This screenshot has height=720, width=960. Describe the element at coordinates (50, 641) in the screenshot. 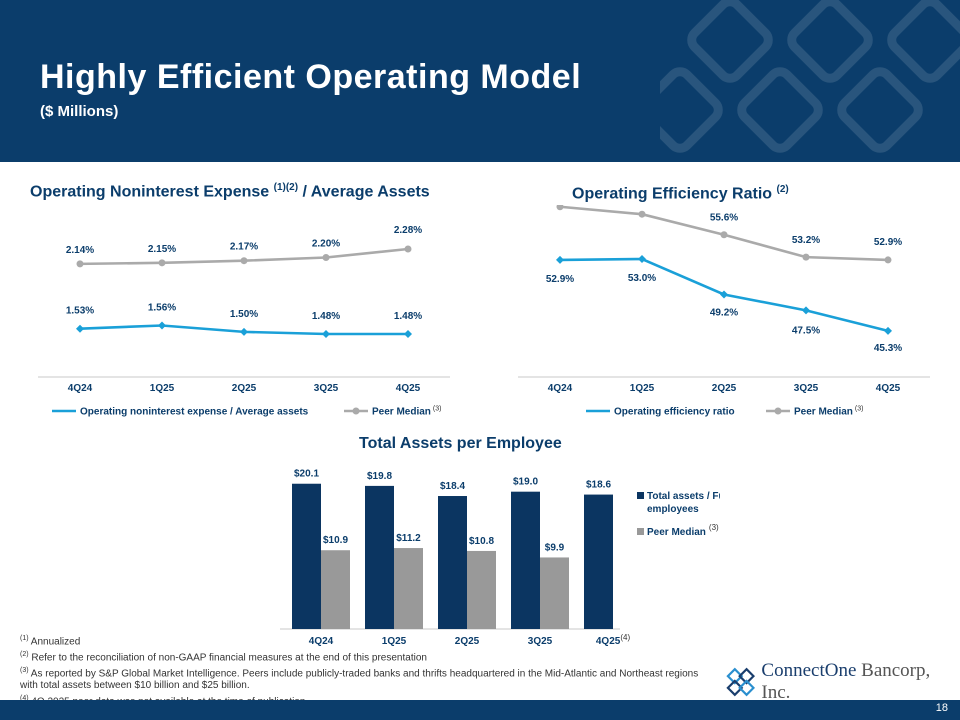

I see `footnote-1: (1) Annualized` at that location.